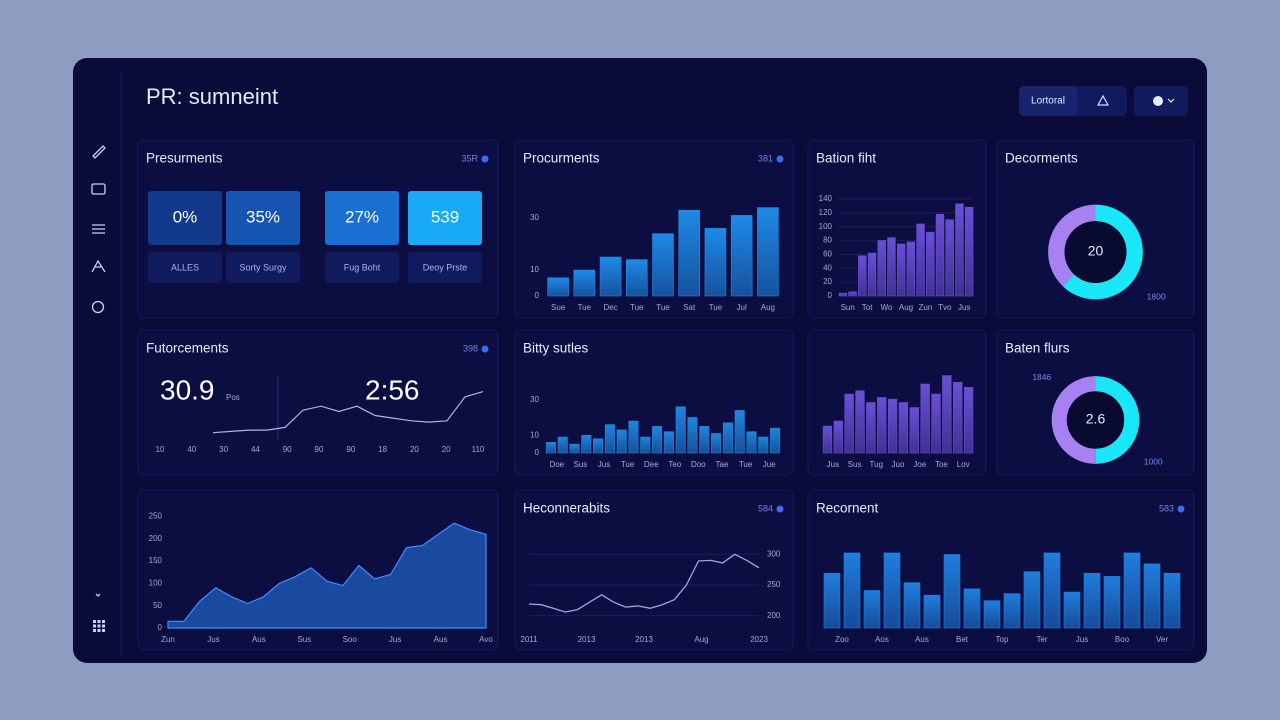 The height and width of the screenshot is (720, 1280). What do you see at coordinates (160, 449) in the screenshot?
I see `x-tick-label: 10` at bounding box center [160, 449].